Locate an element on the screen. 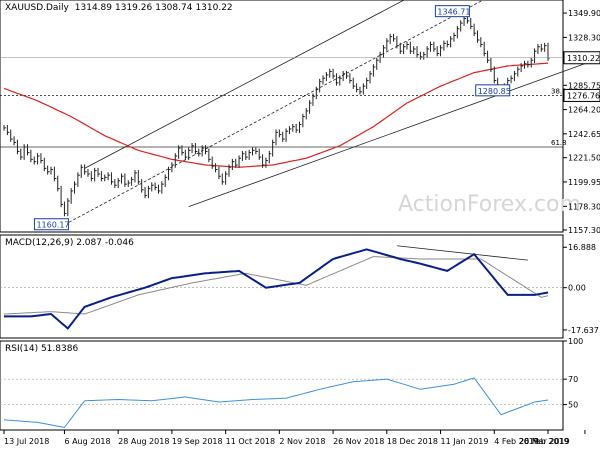  y-tick-label: 1264.20 is located at coordinates (584, 110).